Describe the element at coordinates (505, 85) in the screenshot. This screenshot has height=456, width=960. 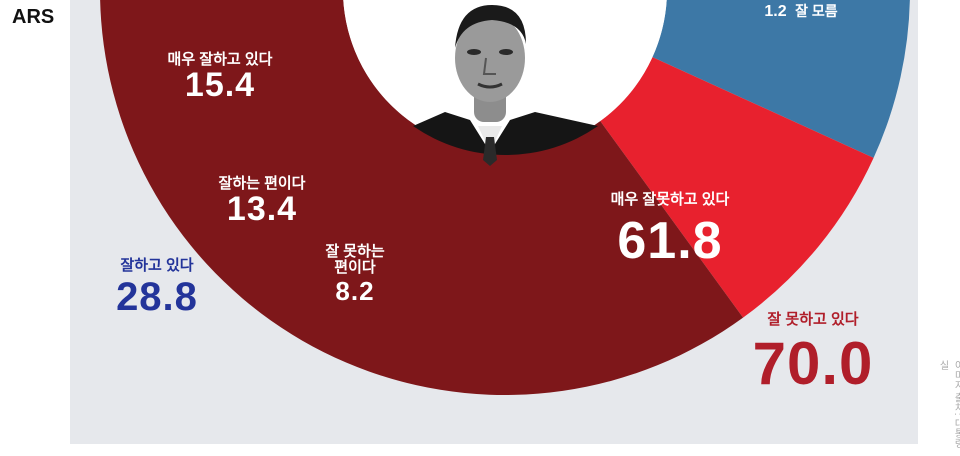
I see `president-portrait-image` at that location.